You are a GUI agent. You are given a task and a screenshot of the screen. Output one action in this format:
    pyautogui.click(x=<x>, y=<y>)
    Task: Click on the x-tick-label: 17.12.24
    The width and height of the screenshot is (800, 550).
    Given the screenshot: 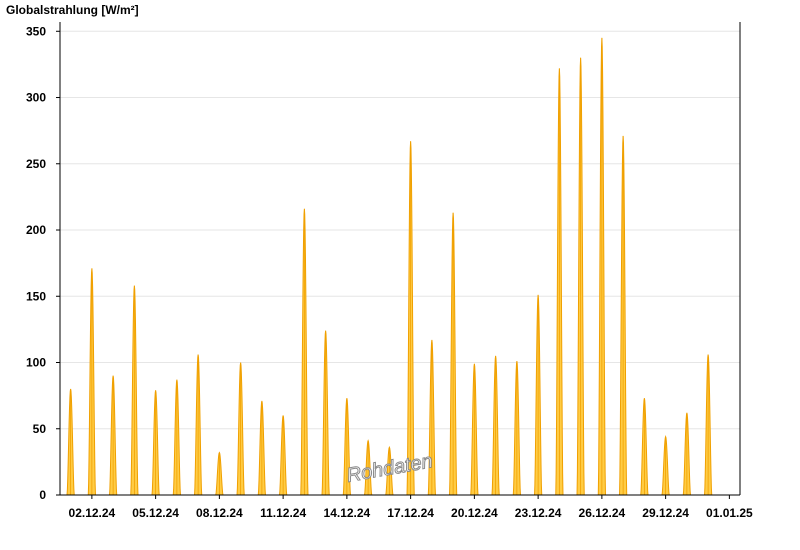 What is the action you would take?
    pyautogui.click(x=410, y=513)
    